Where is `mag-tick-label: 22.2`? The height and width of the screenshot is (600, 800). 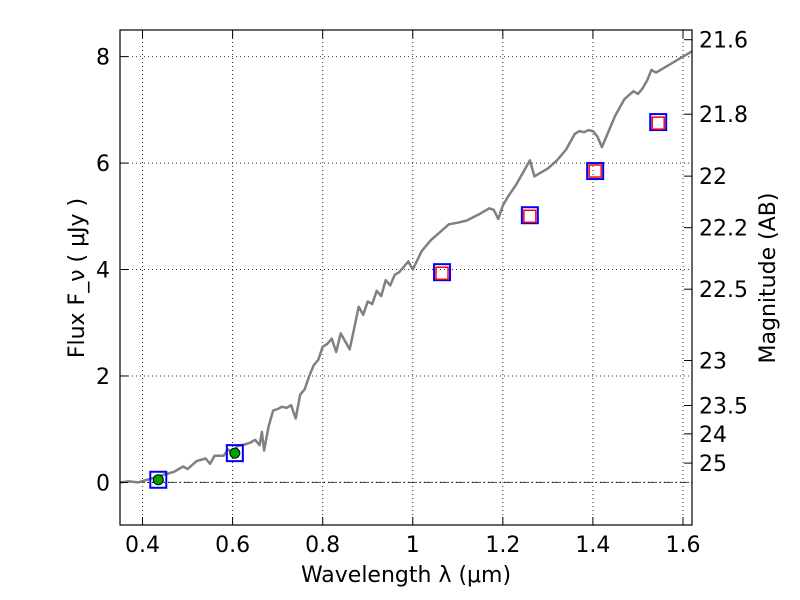
mag-tick-label: 22.2 is located at coordinates (723, 229).